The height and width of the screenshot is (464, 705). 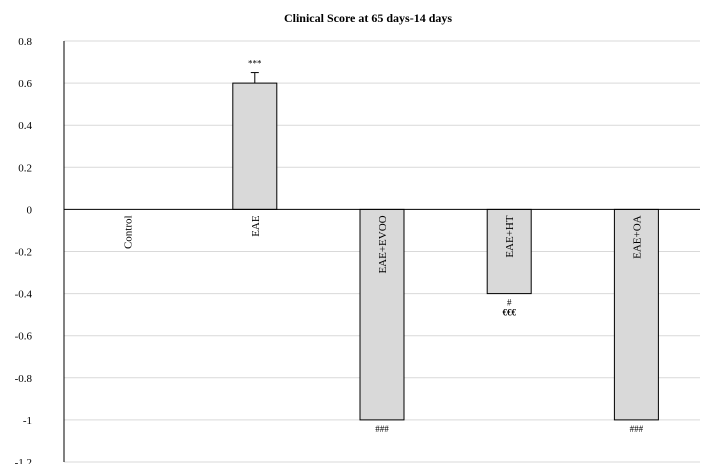 What do you see at coordinates (382, 314) in the screenshot?
I see `bar-eae-evoo` at bounding box center [382, 314].